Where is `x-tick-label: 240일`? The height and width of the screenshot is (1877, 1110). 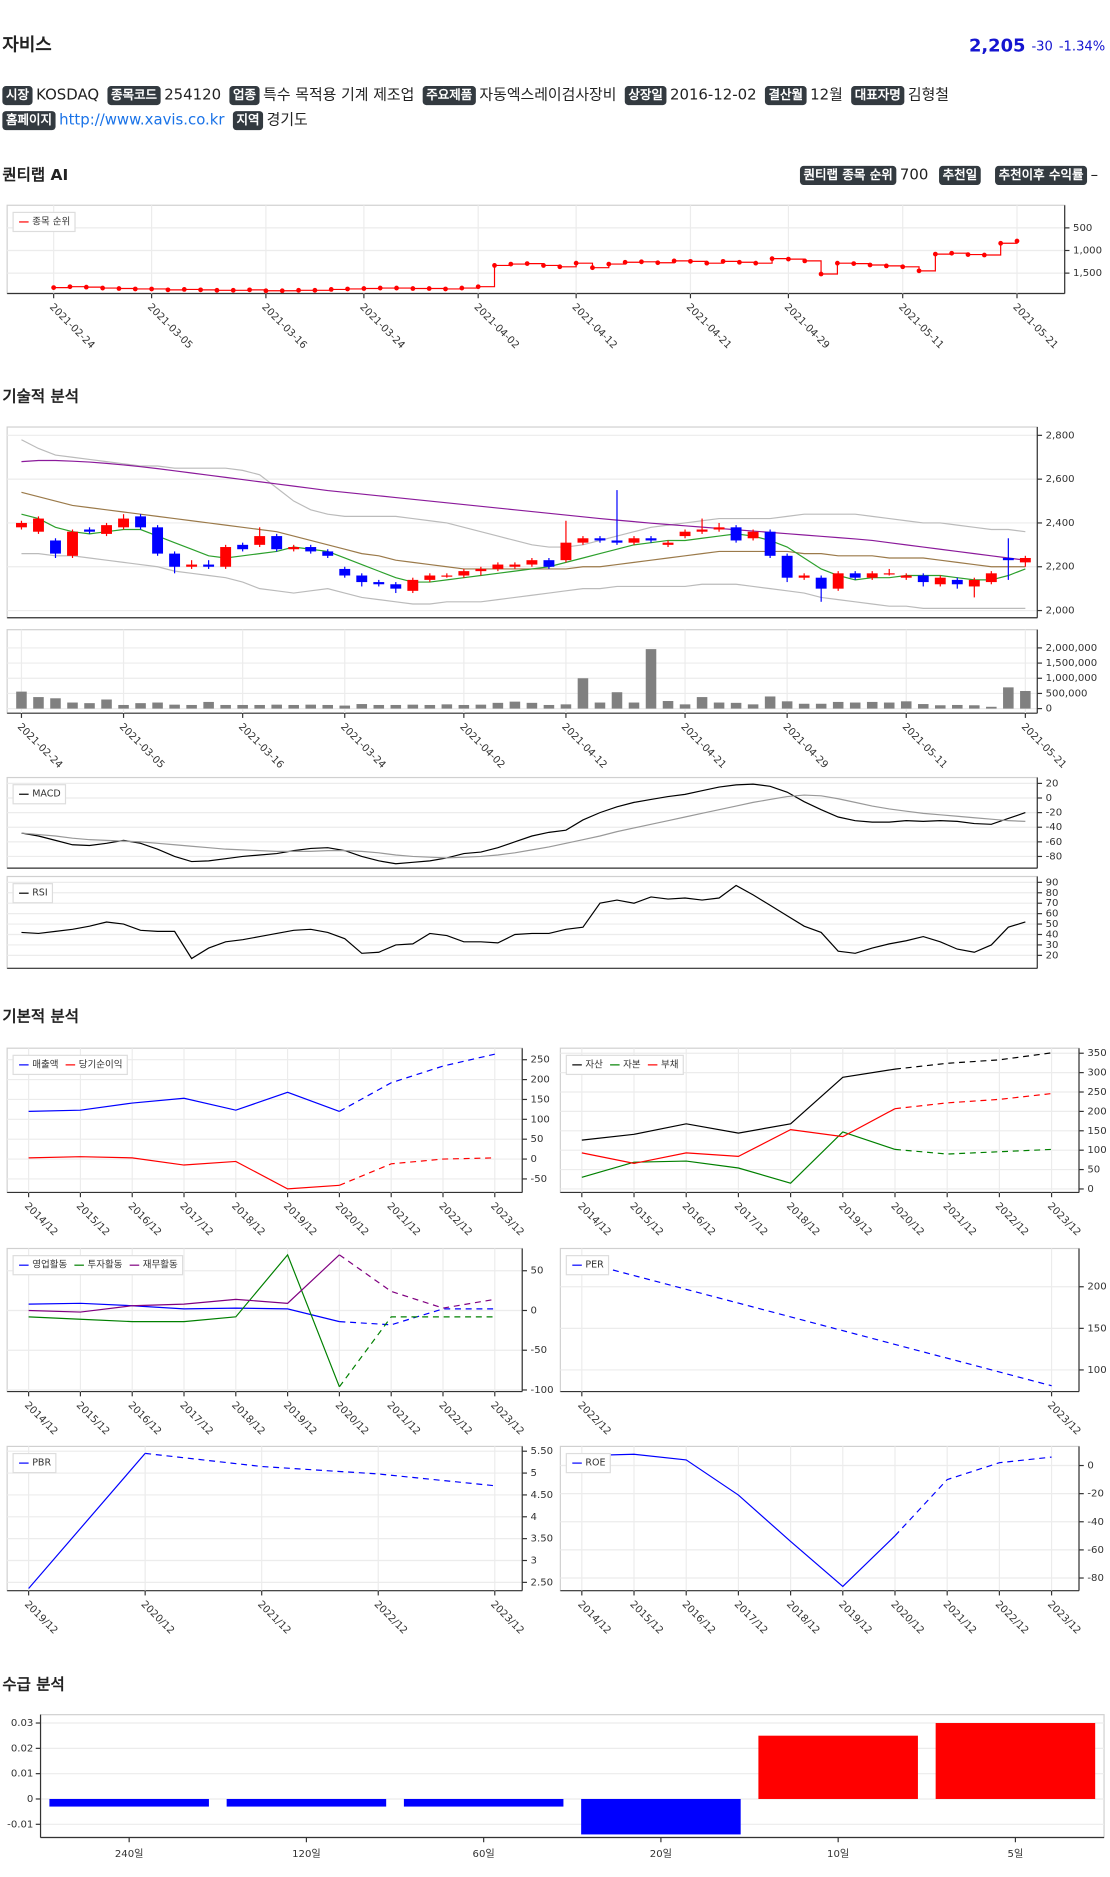
x-tick-label: 240일 is located at coordinates (129, 1854).